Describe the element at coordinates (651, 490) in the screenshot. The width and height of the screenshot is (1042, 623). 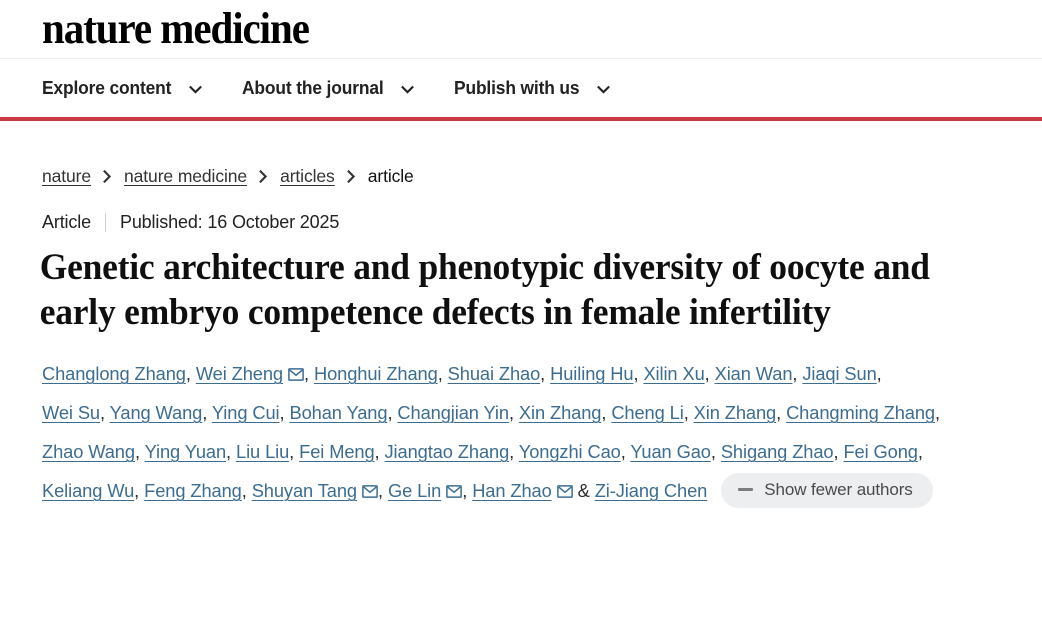
I see `author-link: Zi-Jiang Chen` at that location.